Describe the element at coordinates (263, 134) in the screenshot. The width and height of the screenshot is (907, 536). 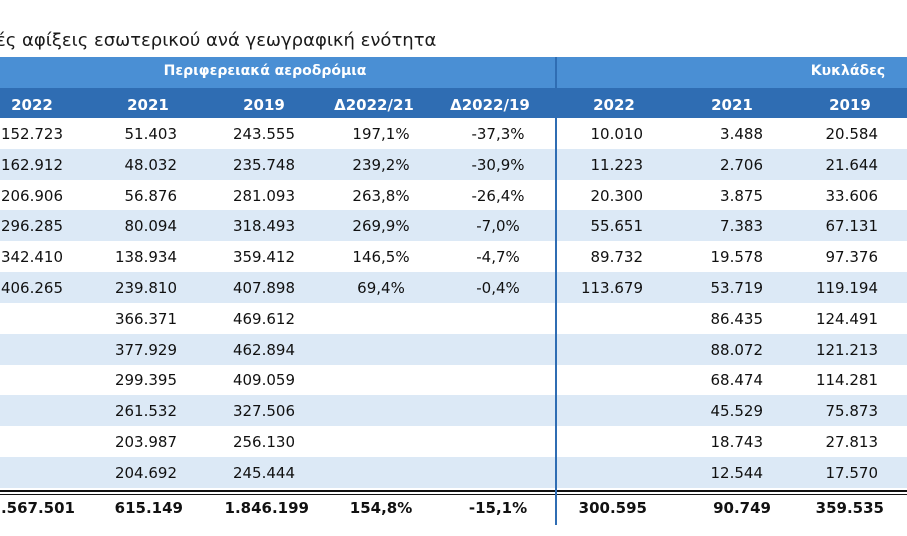
I see `table-cell: 243.555` at that location.